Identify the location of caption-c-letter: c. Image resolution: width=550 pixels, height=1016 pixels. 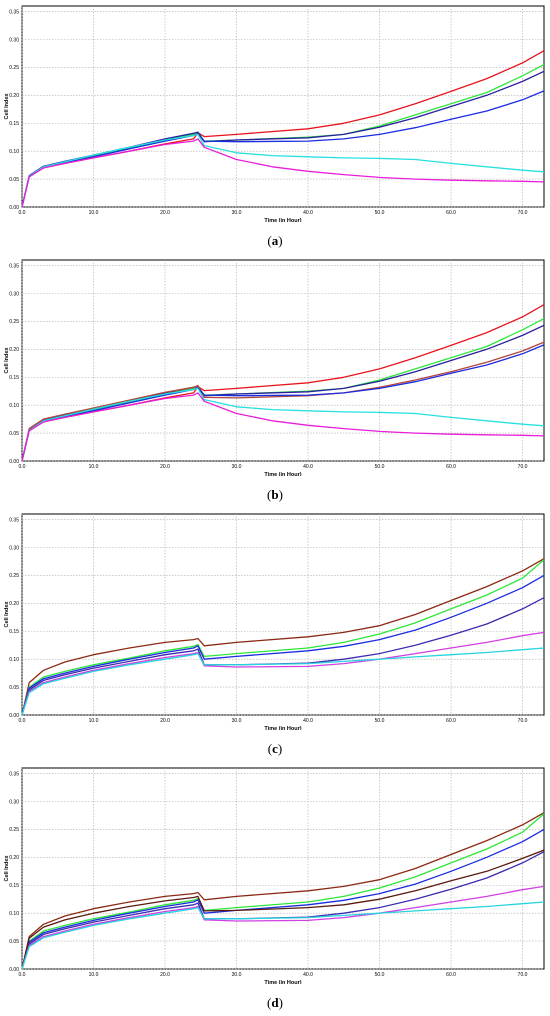
(275, 748).